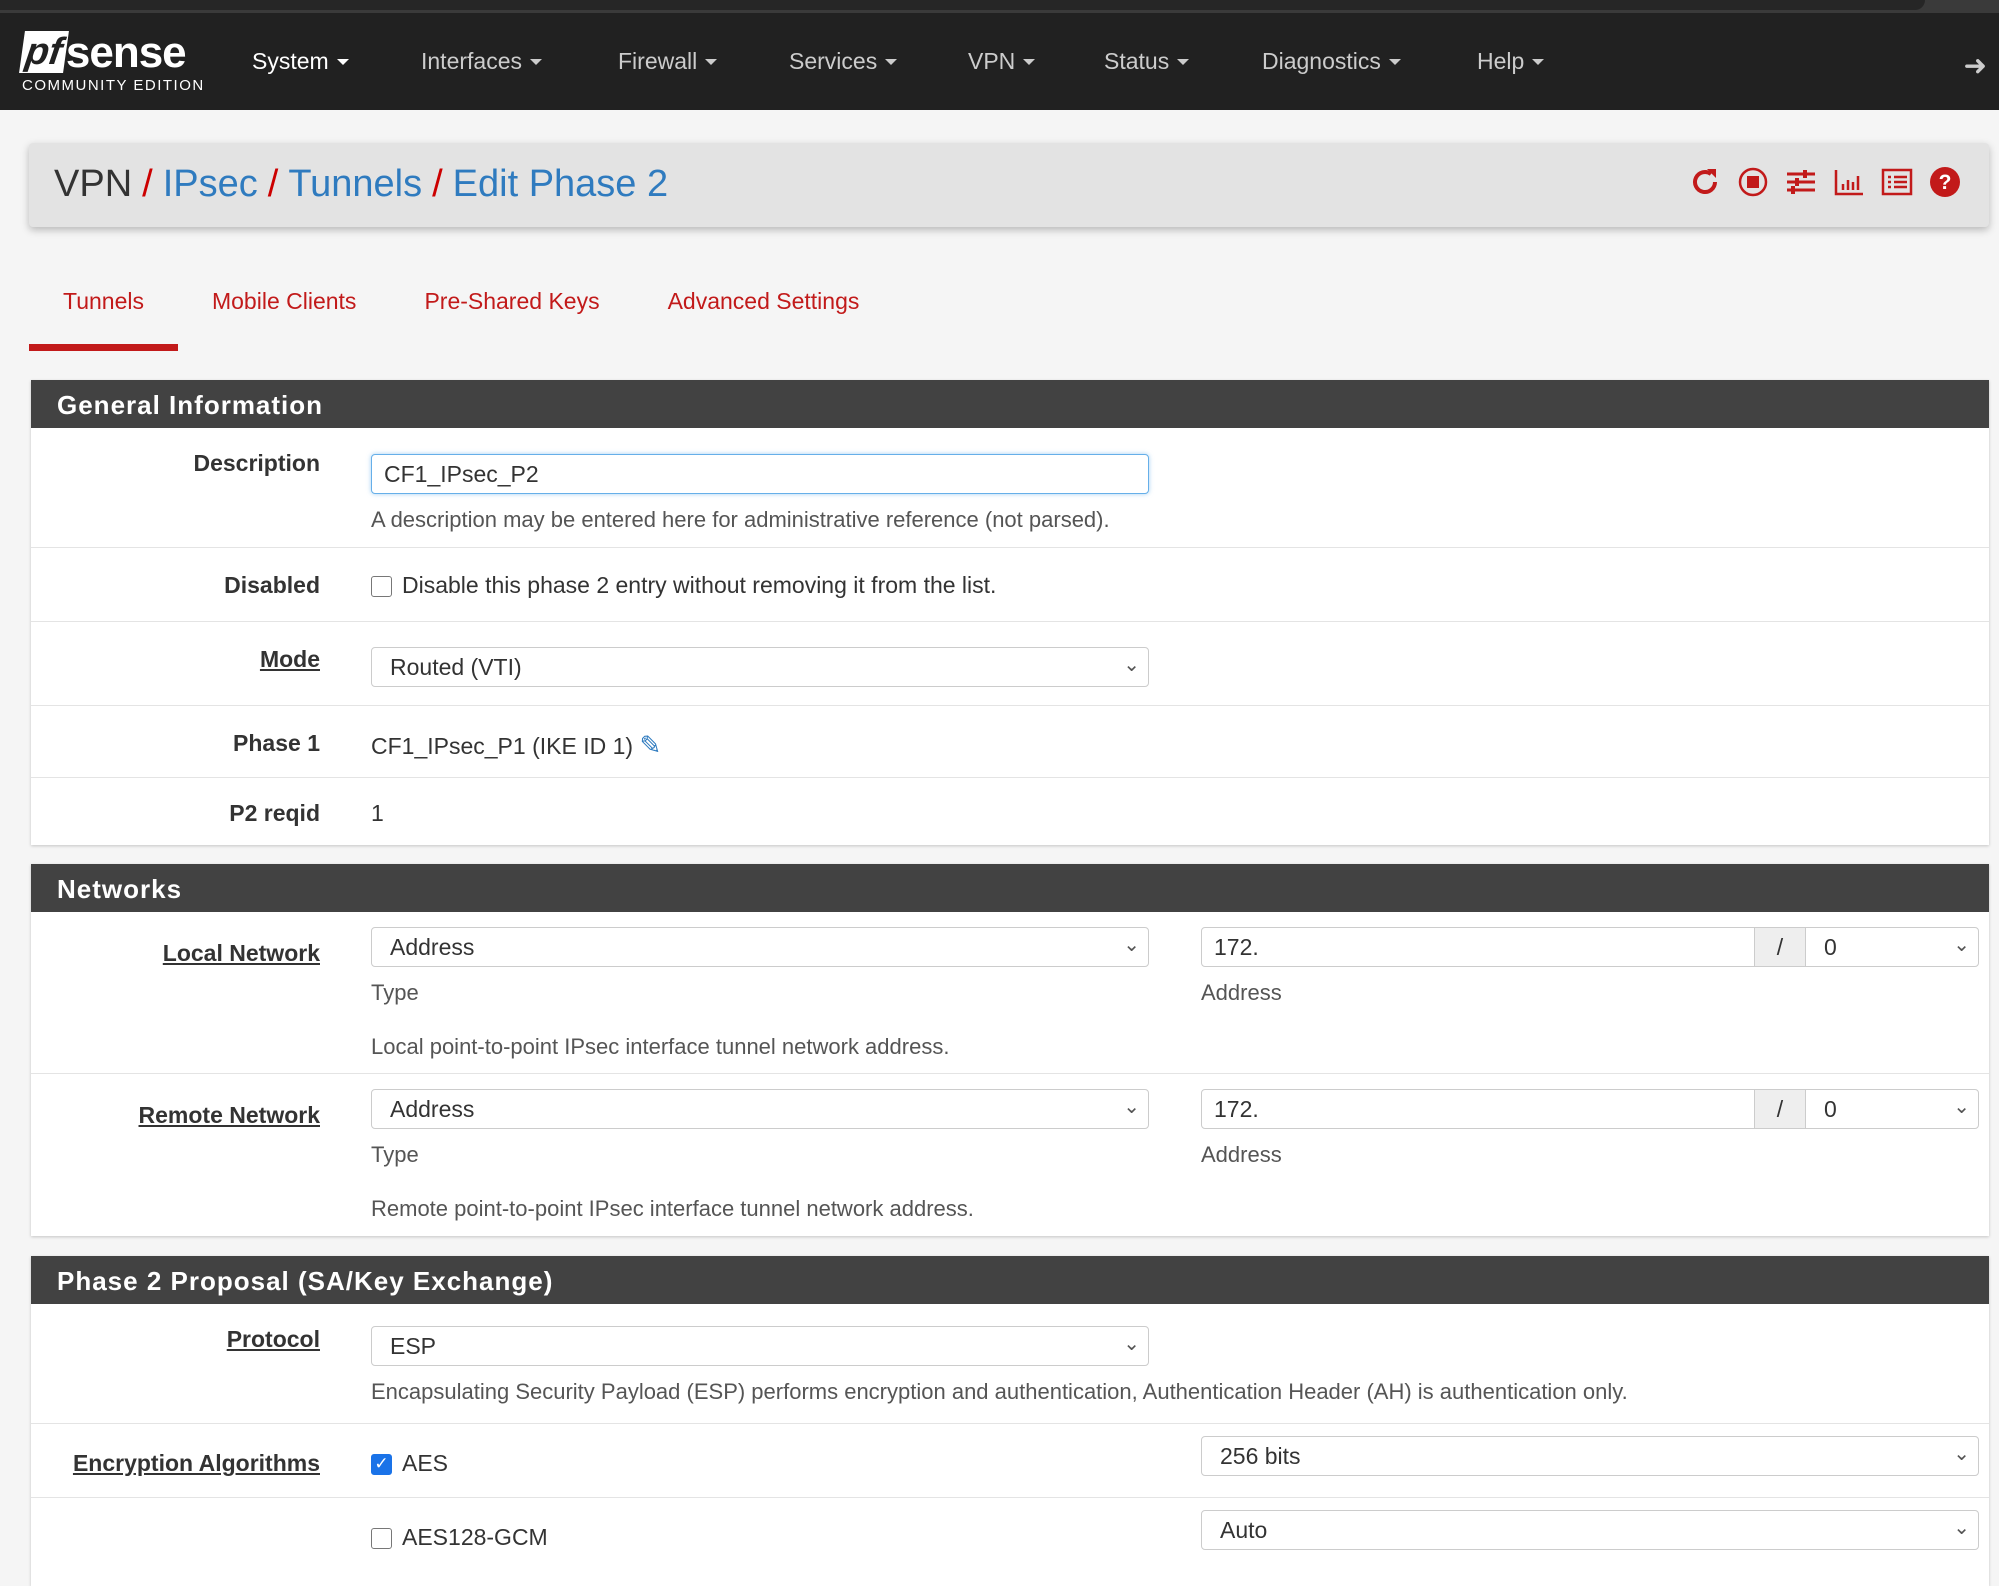 The height and width of the screenshot is (1586, 1999). Describe the element at coordinates (760, 1346) in the screenshot. I see `protocol-select: ESP ⌄` at that location.